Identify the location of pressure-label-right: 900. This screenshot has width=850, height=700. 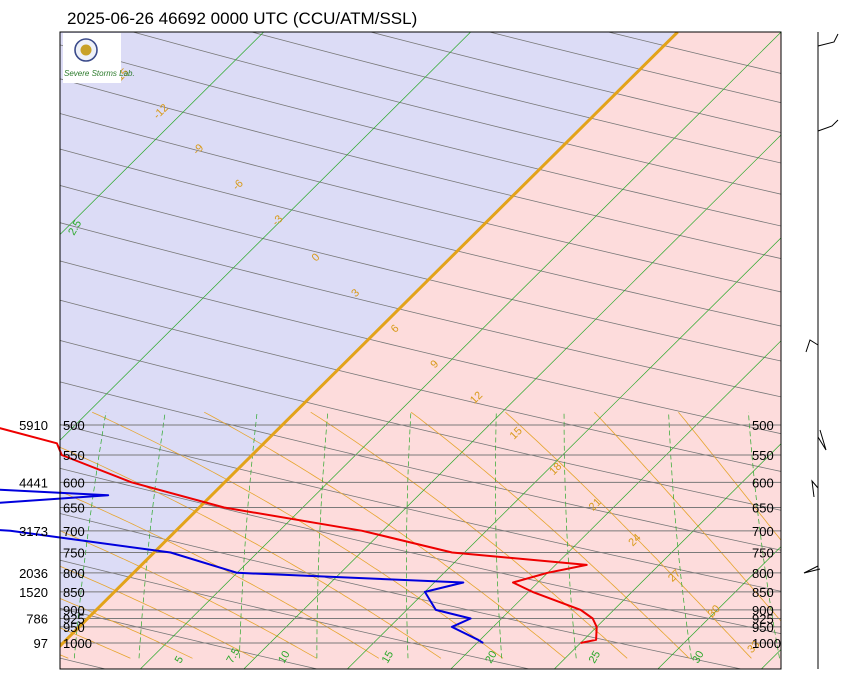
(763, 610).